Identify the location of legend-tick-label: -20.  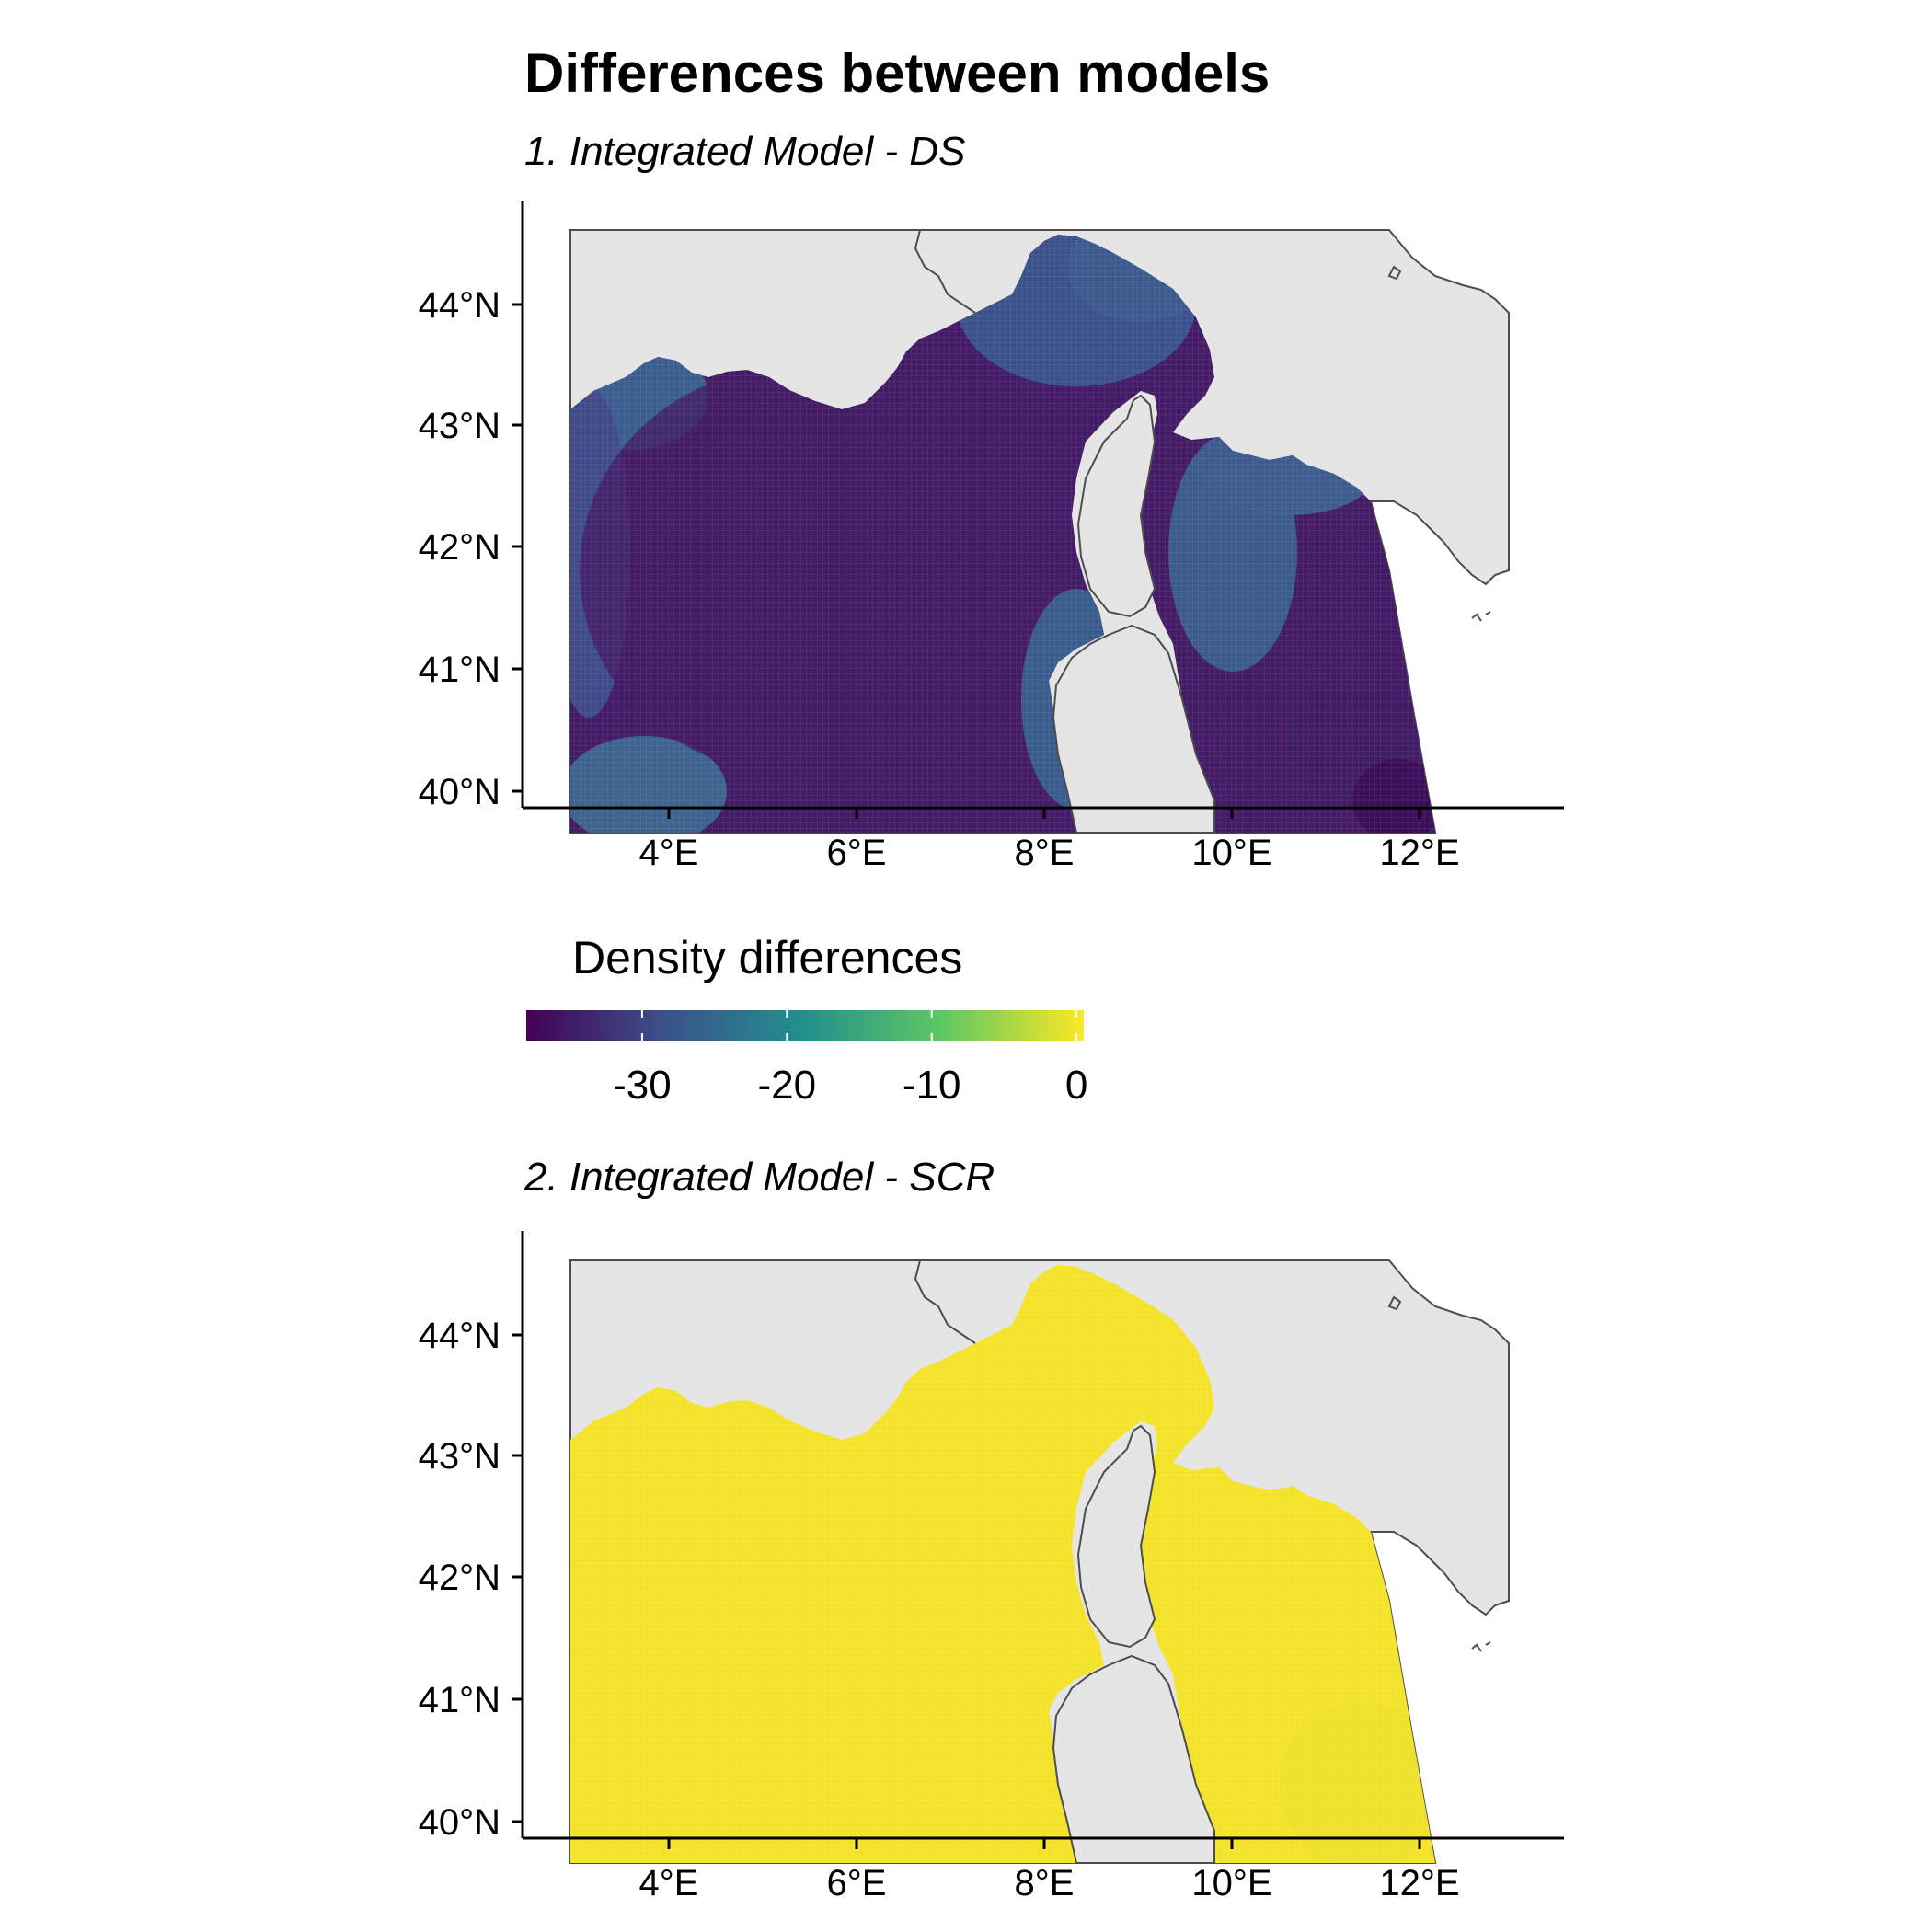
(787, 1085).